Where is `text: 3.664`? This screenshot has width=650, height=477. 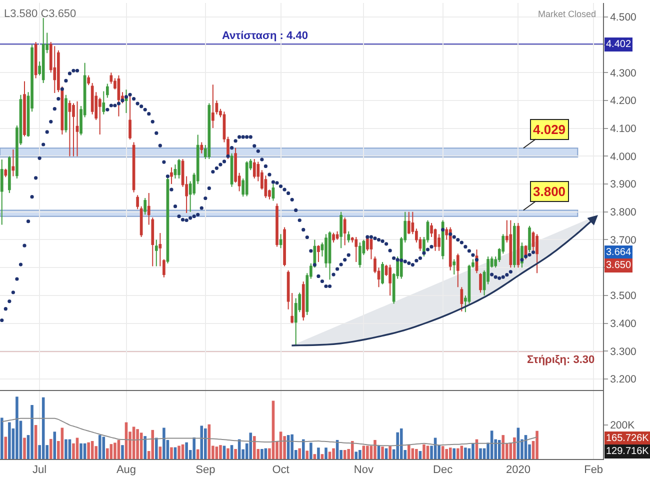
text: 3.664 is located at coordinates (619, 252).